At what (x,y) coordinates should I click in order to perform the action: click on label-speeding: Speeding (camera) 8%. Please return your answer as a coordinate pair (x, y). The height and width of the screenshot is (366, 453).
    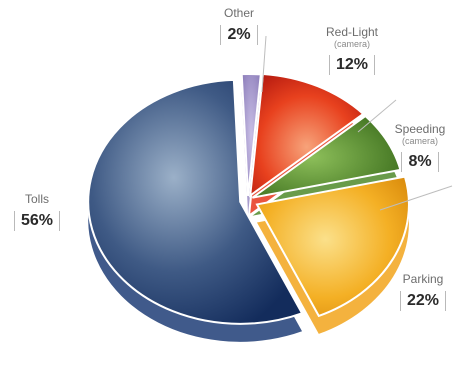
    Looking at the image, I should click on (420, 147).